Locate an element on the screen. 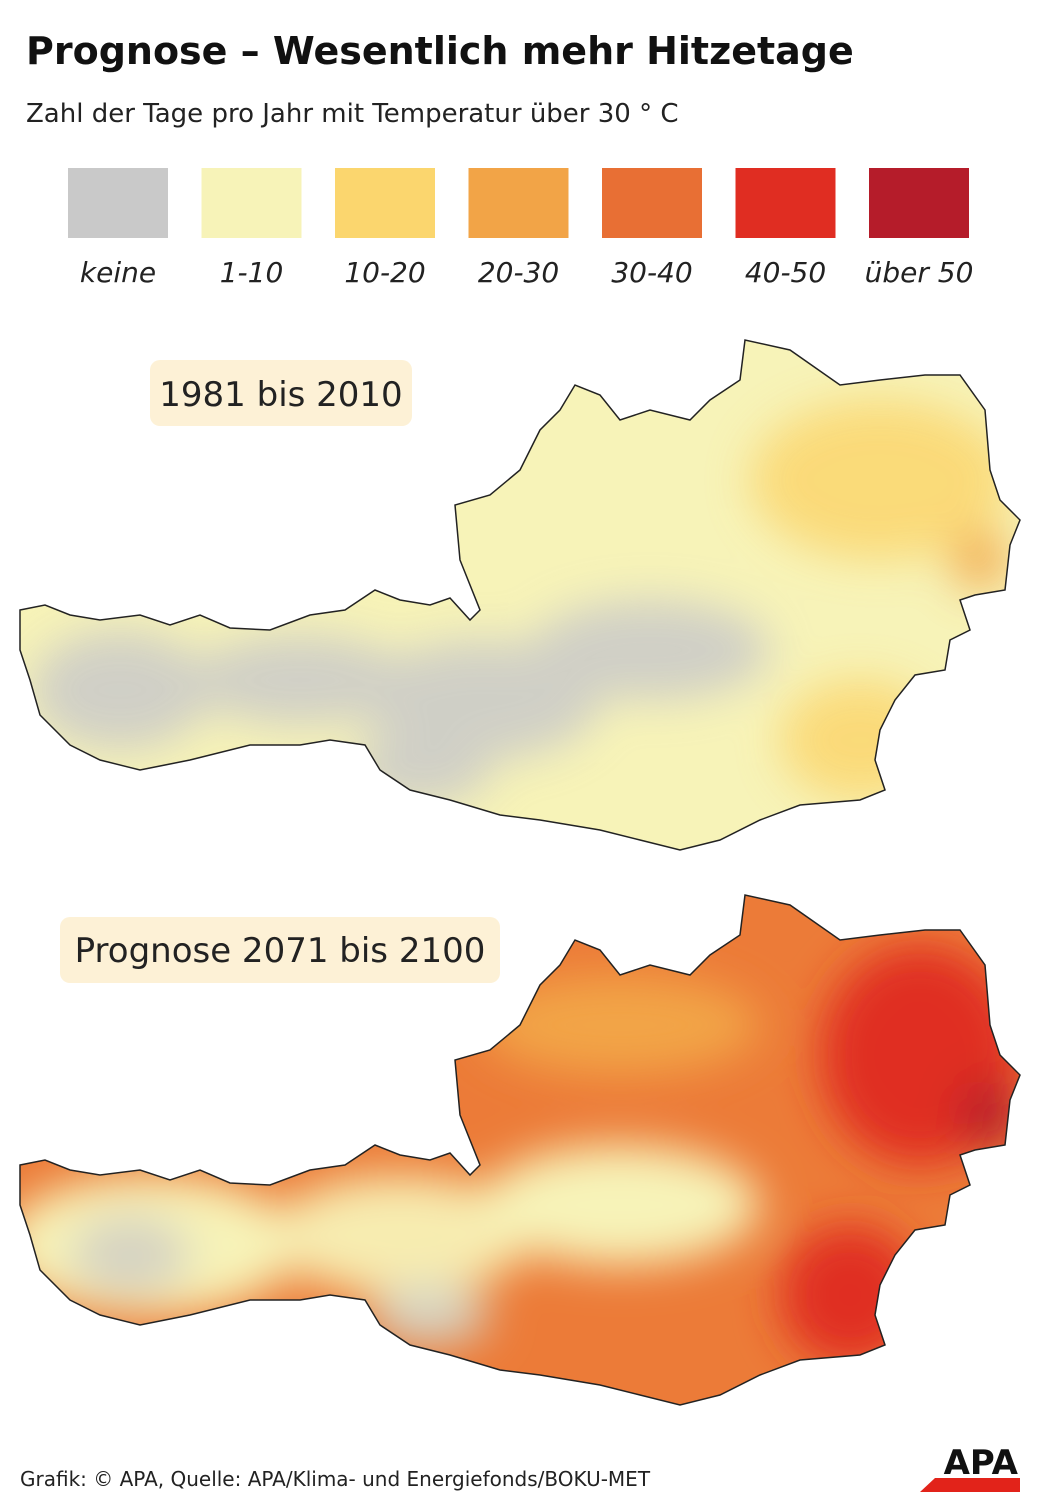  logo-text: APA is located at coordinates (981, 1463).